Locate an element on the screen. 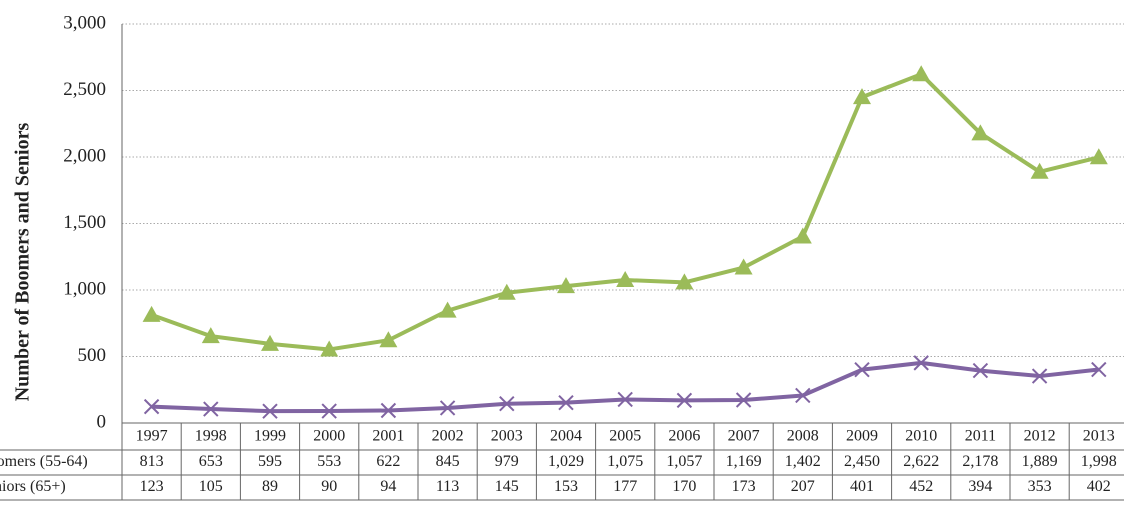 This screenshot has width=1124, height=516. x-tick-label: 2003 is located at coordinates (507, 436).